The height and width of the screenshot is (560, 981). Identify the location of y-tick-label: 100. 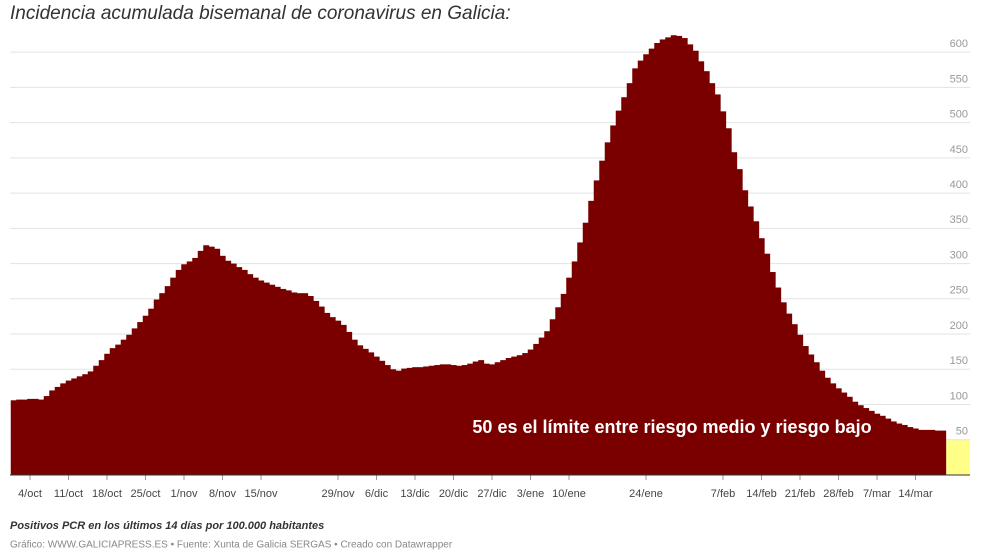
(959, 396).